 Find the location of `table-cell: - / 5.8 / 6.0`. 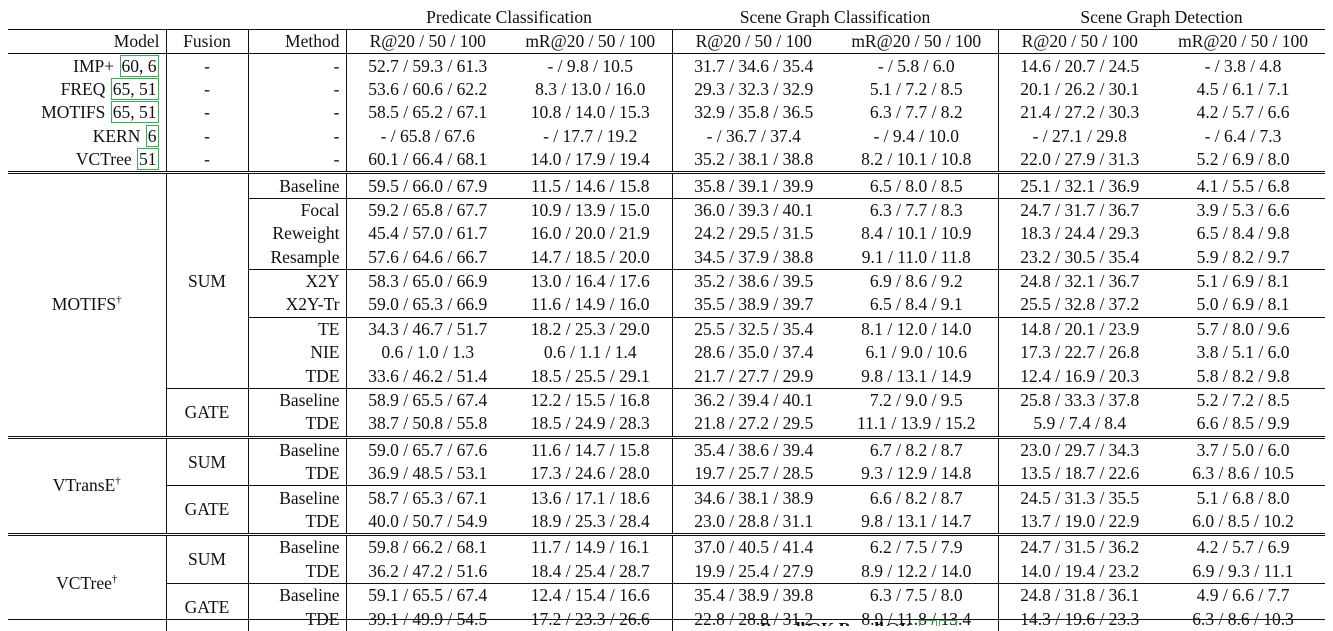

table-cell: - / 5.8 / 6.0 is located at coordinates (916, 65).